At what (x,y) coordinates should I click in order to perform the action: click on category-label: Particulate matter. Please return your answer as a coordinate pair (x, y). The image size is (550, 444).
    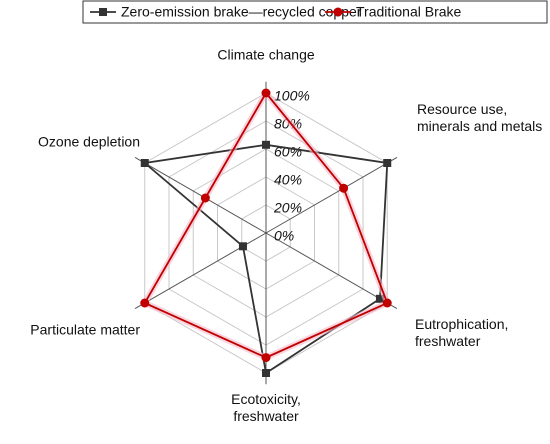
    Looking at the image, I should click on (85, 329).